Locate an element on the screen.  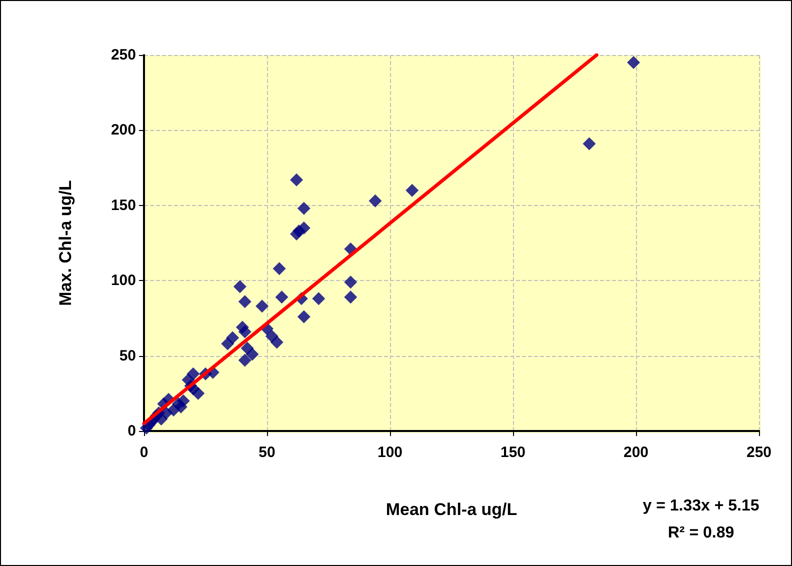
x-tick-label: 100 is located at coordinates (390, 452).